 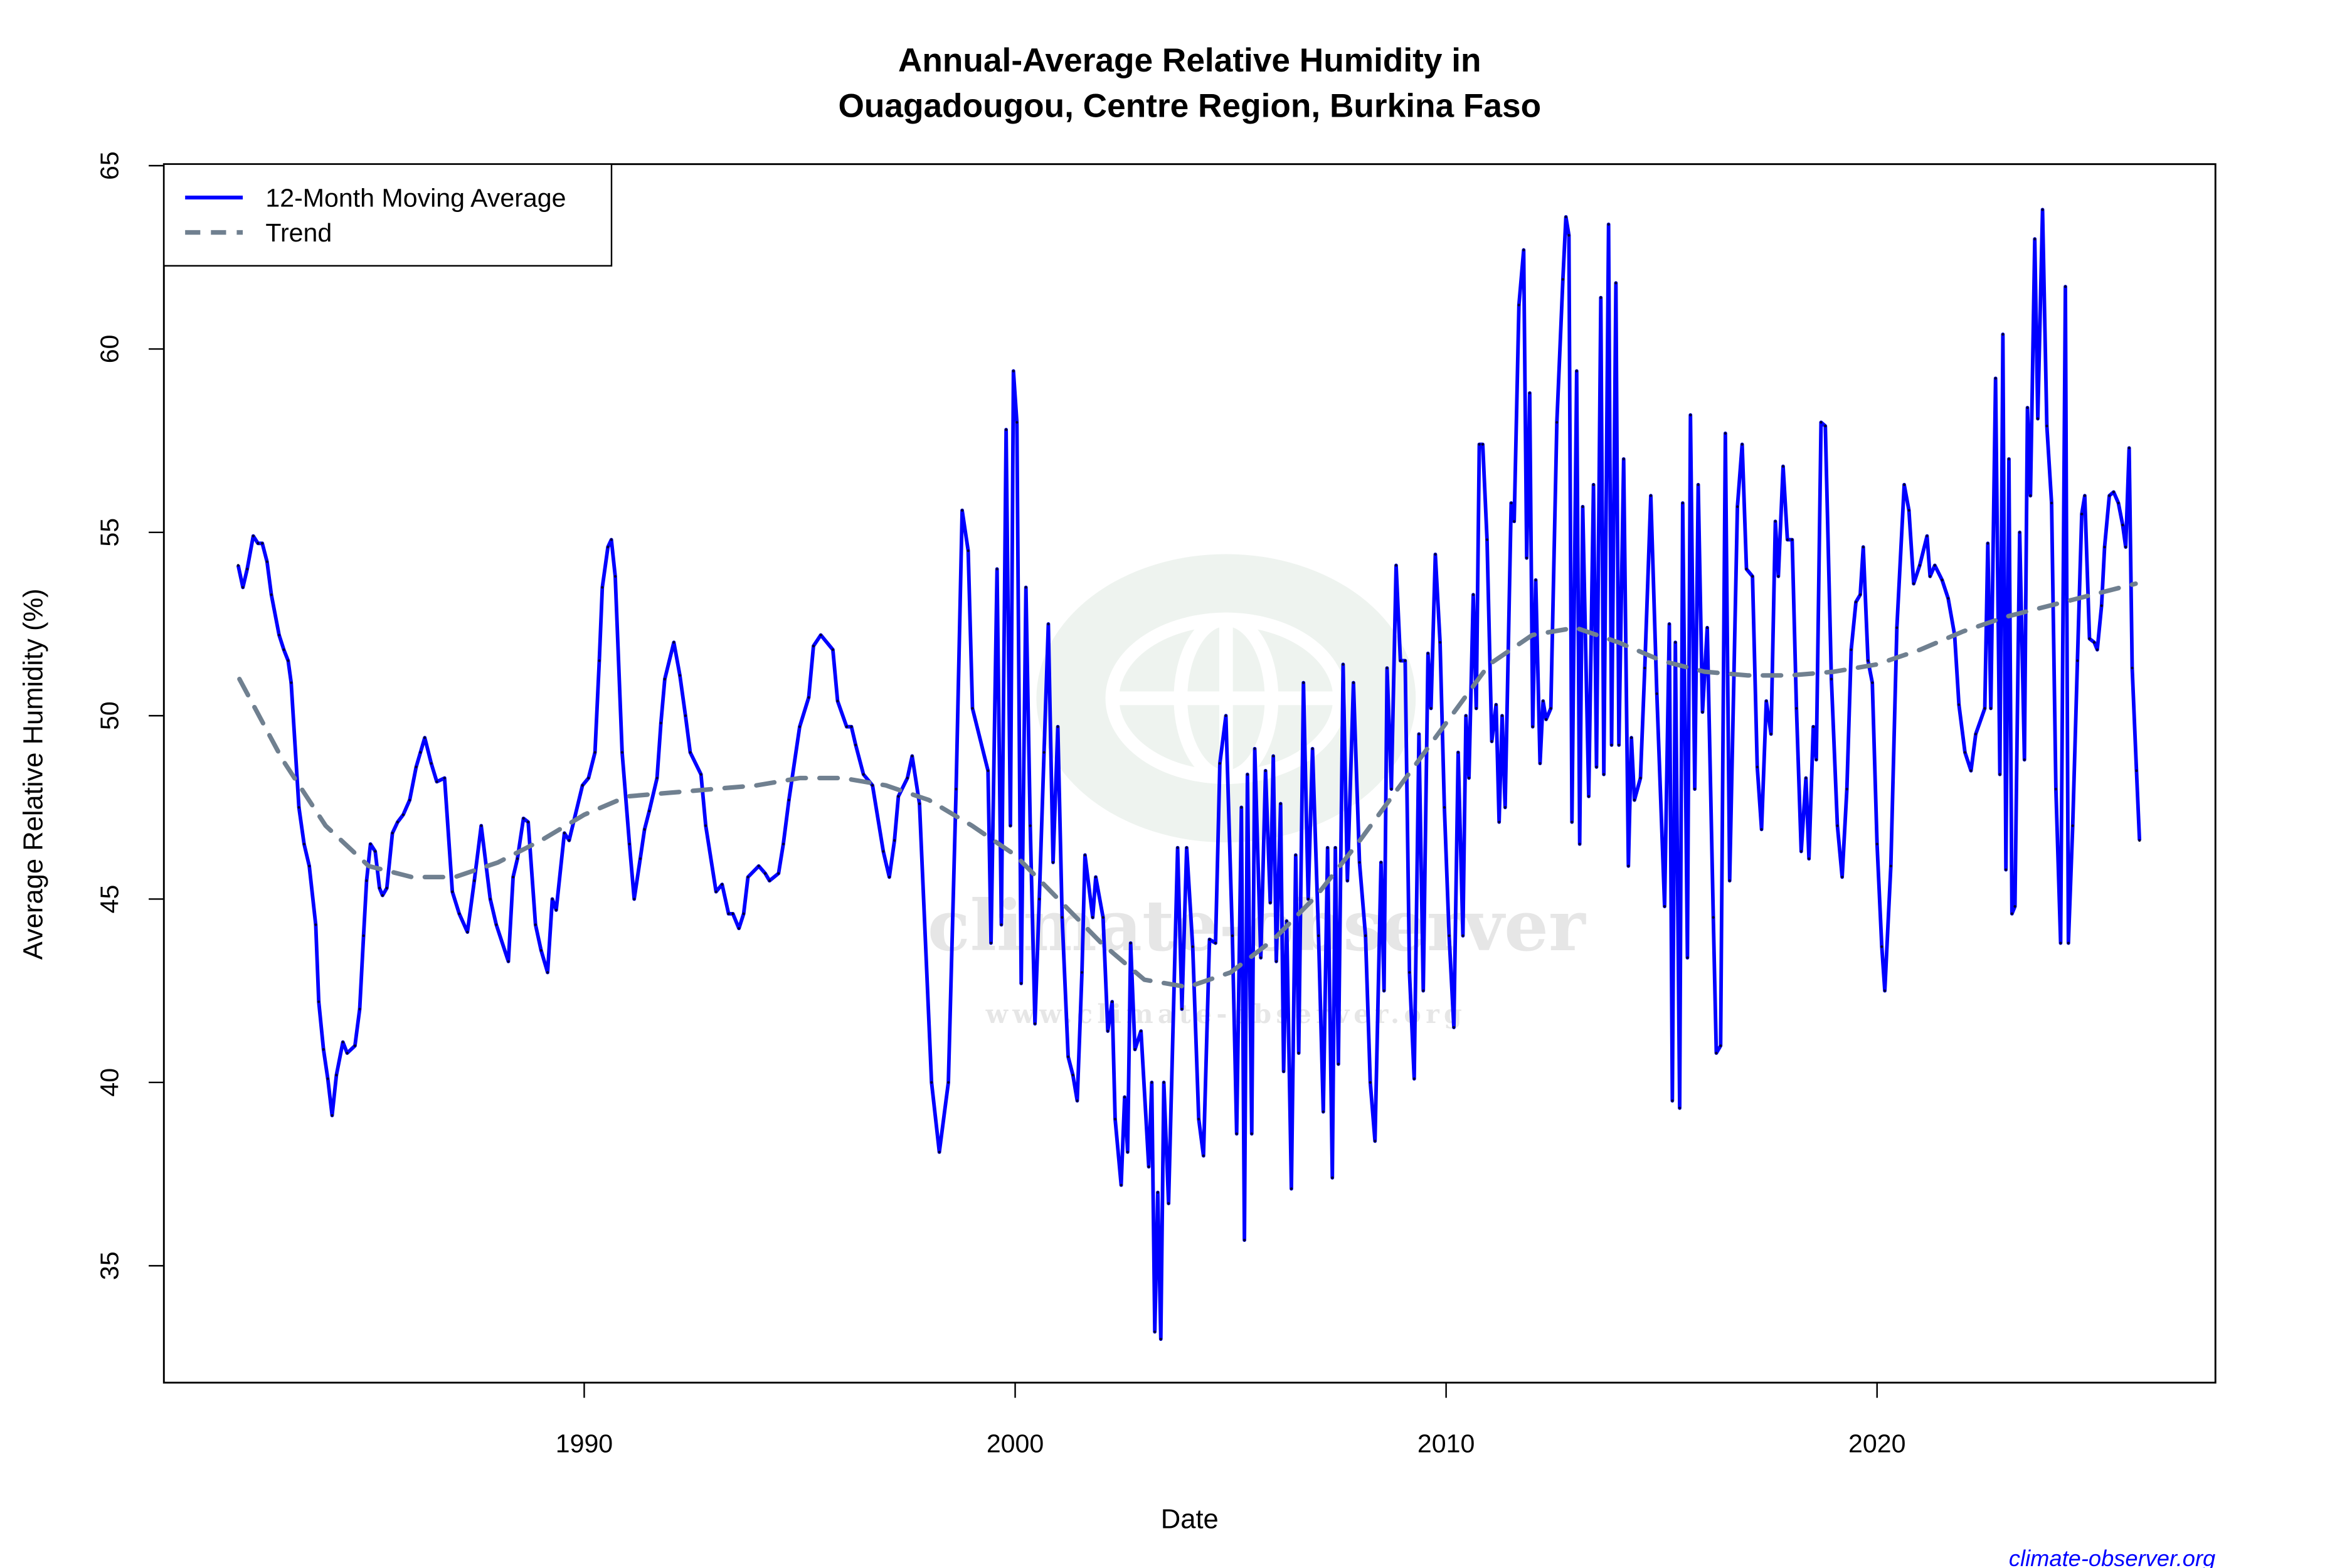 What do you see at coordinates (1016, 1443) in the screenshot?
I see `x-tick-label: 2000` at bounding box center [1016, 1443].